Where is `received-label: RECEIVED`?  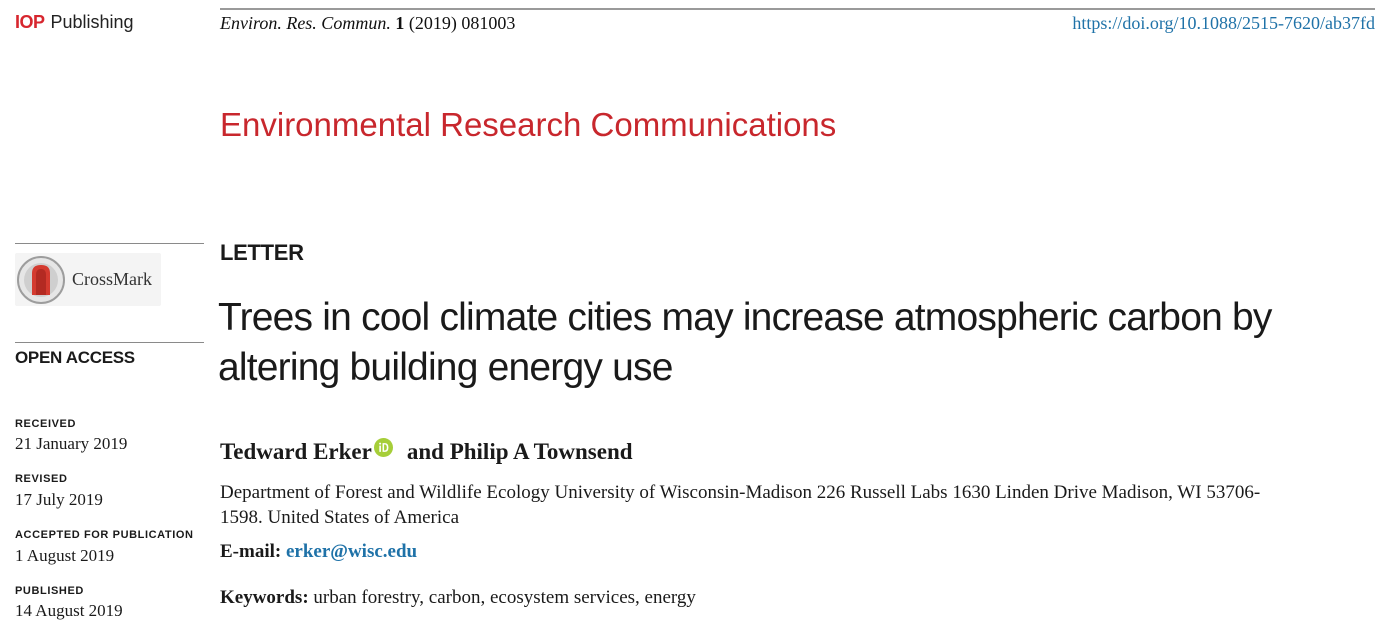 received-label: RECEIVED is located at coordinates (46, 424).